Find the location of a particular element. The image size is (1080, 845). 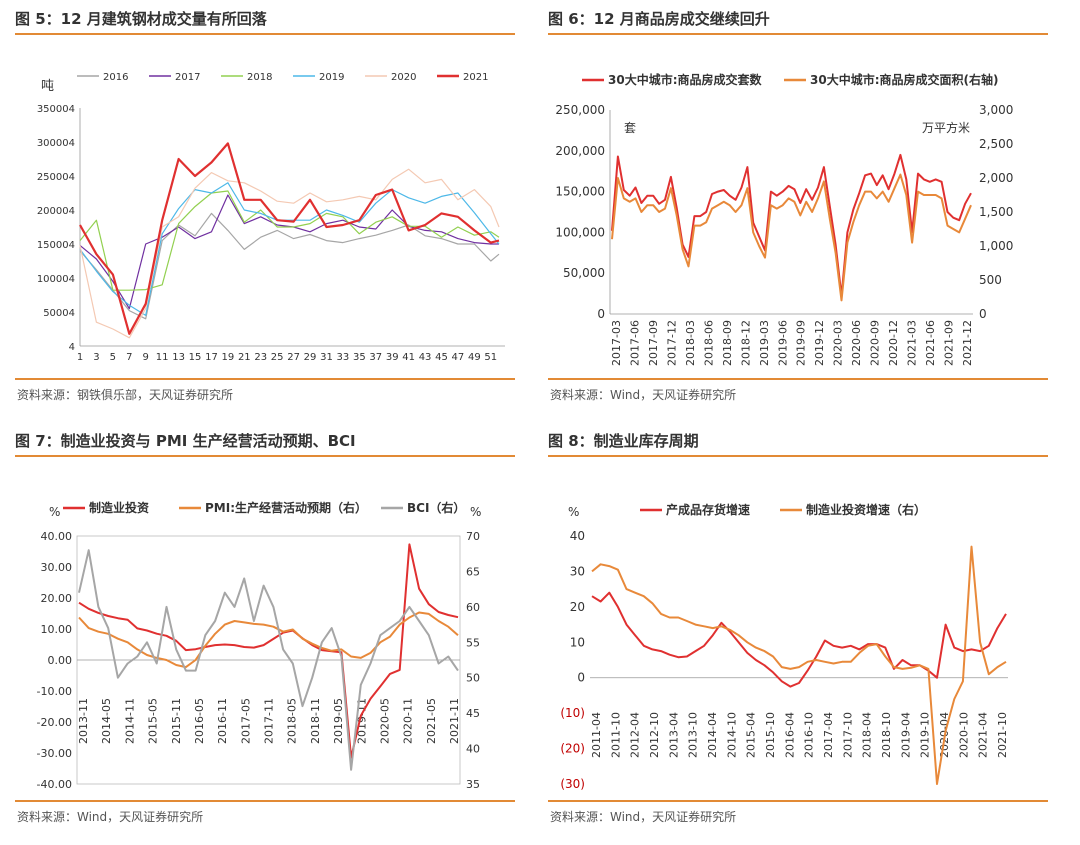

y-tick-label: 20.00 is located at coordinates (57, 598).